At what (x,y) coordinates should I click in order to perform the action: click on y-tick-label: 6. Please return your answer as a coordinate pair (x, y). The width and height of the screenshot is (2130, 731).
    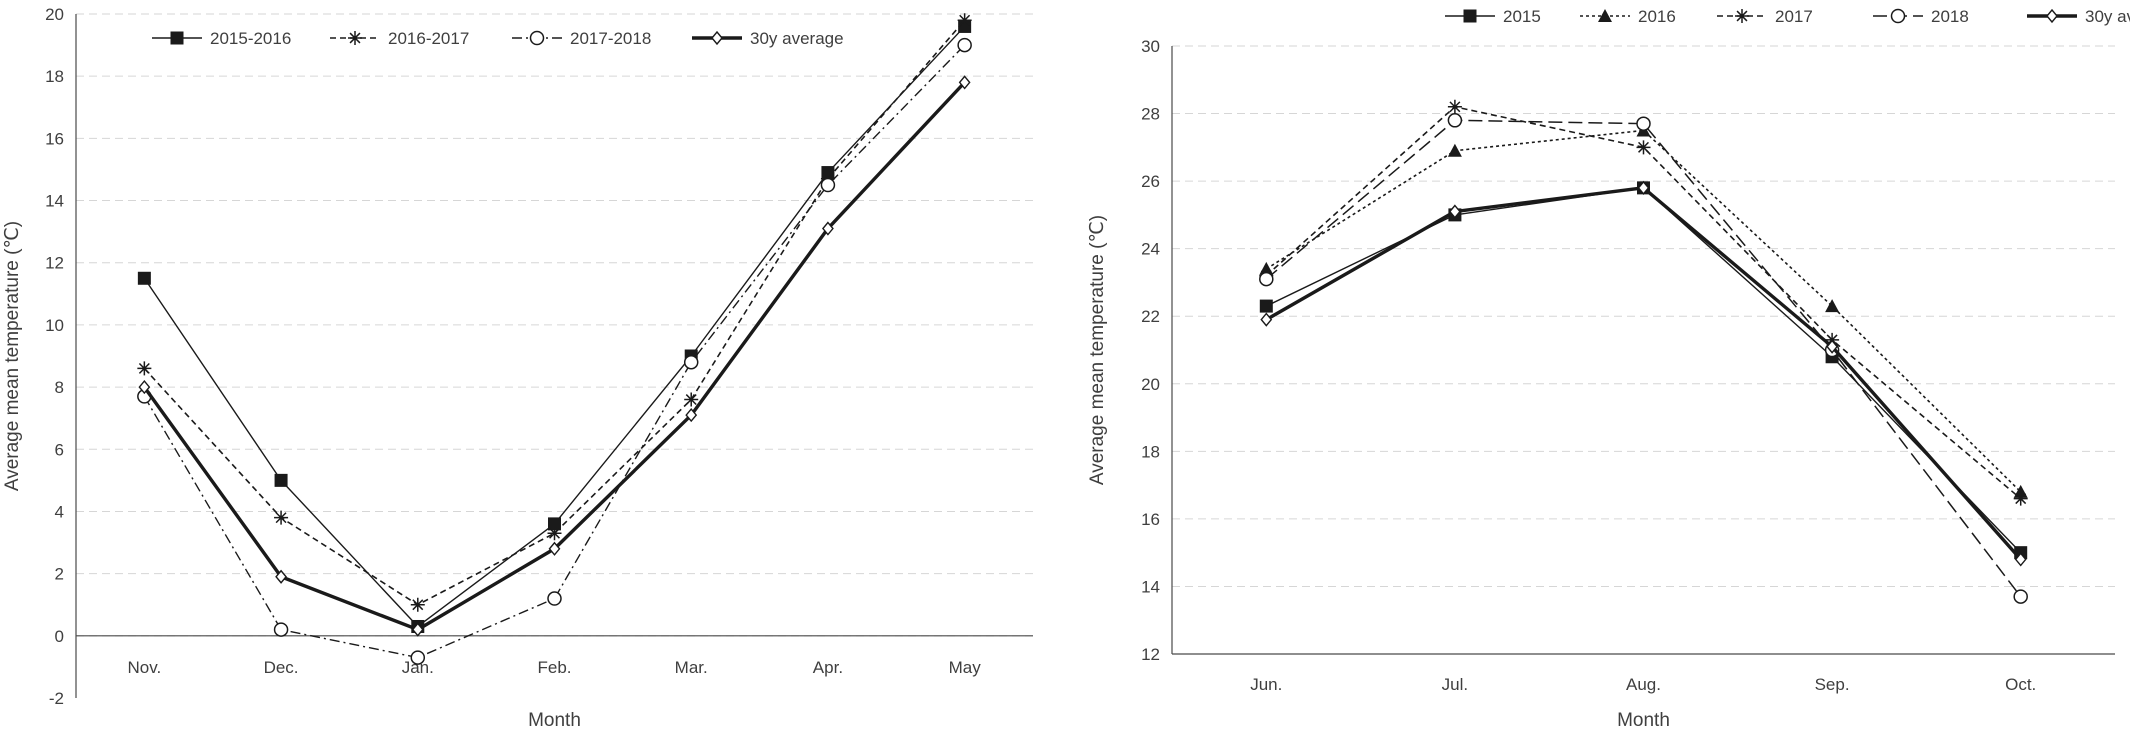
    Looking at the image, I should click on (59, 449).